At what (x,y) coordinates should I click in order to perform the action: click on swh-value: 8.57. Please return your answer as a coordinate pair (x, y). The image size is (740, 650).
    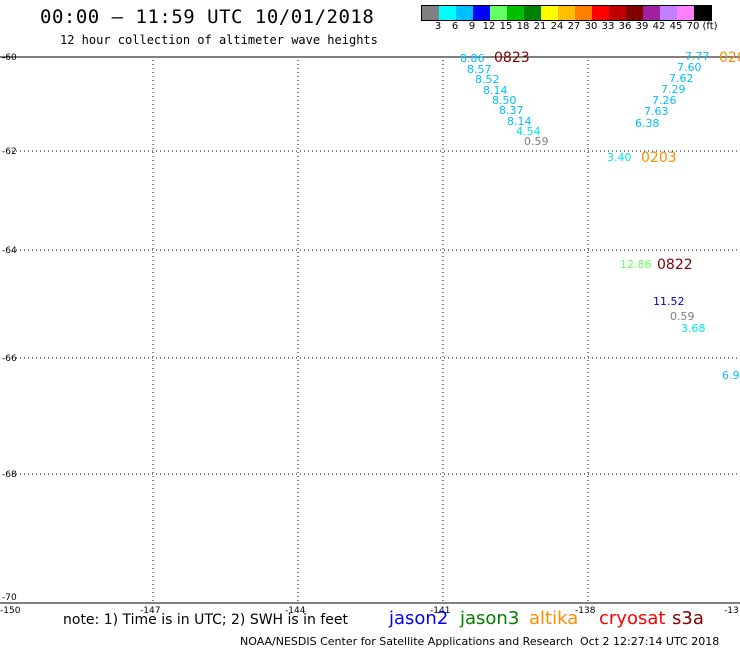
    Looking at the image, I should click on (479, 69).